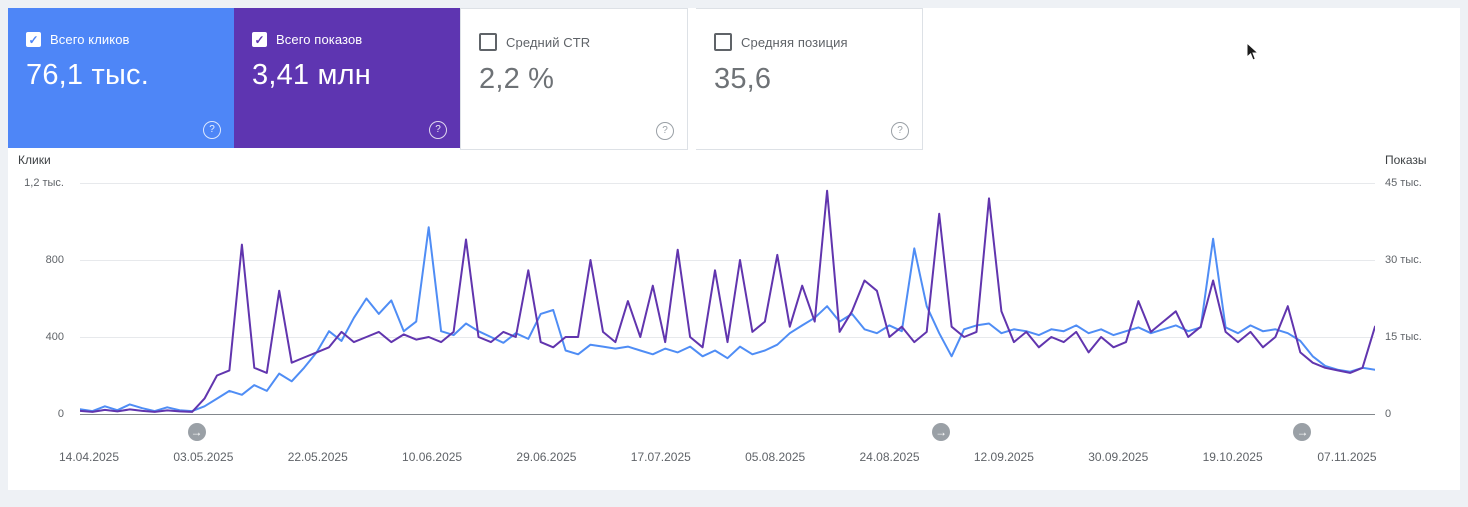  What do you see at coordinates (90, 39) in the screenshot?
I see `metric-card-label: Всего кликов` at bounding box center [90, 39].